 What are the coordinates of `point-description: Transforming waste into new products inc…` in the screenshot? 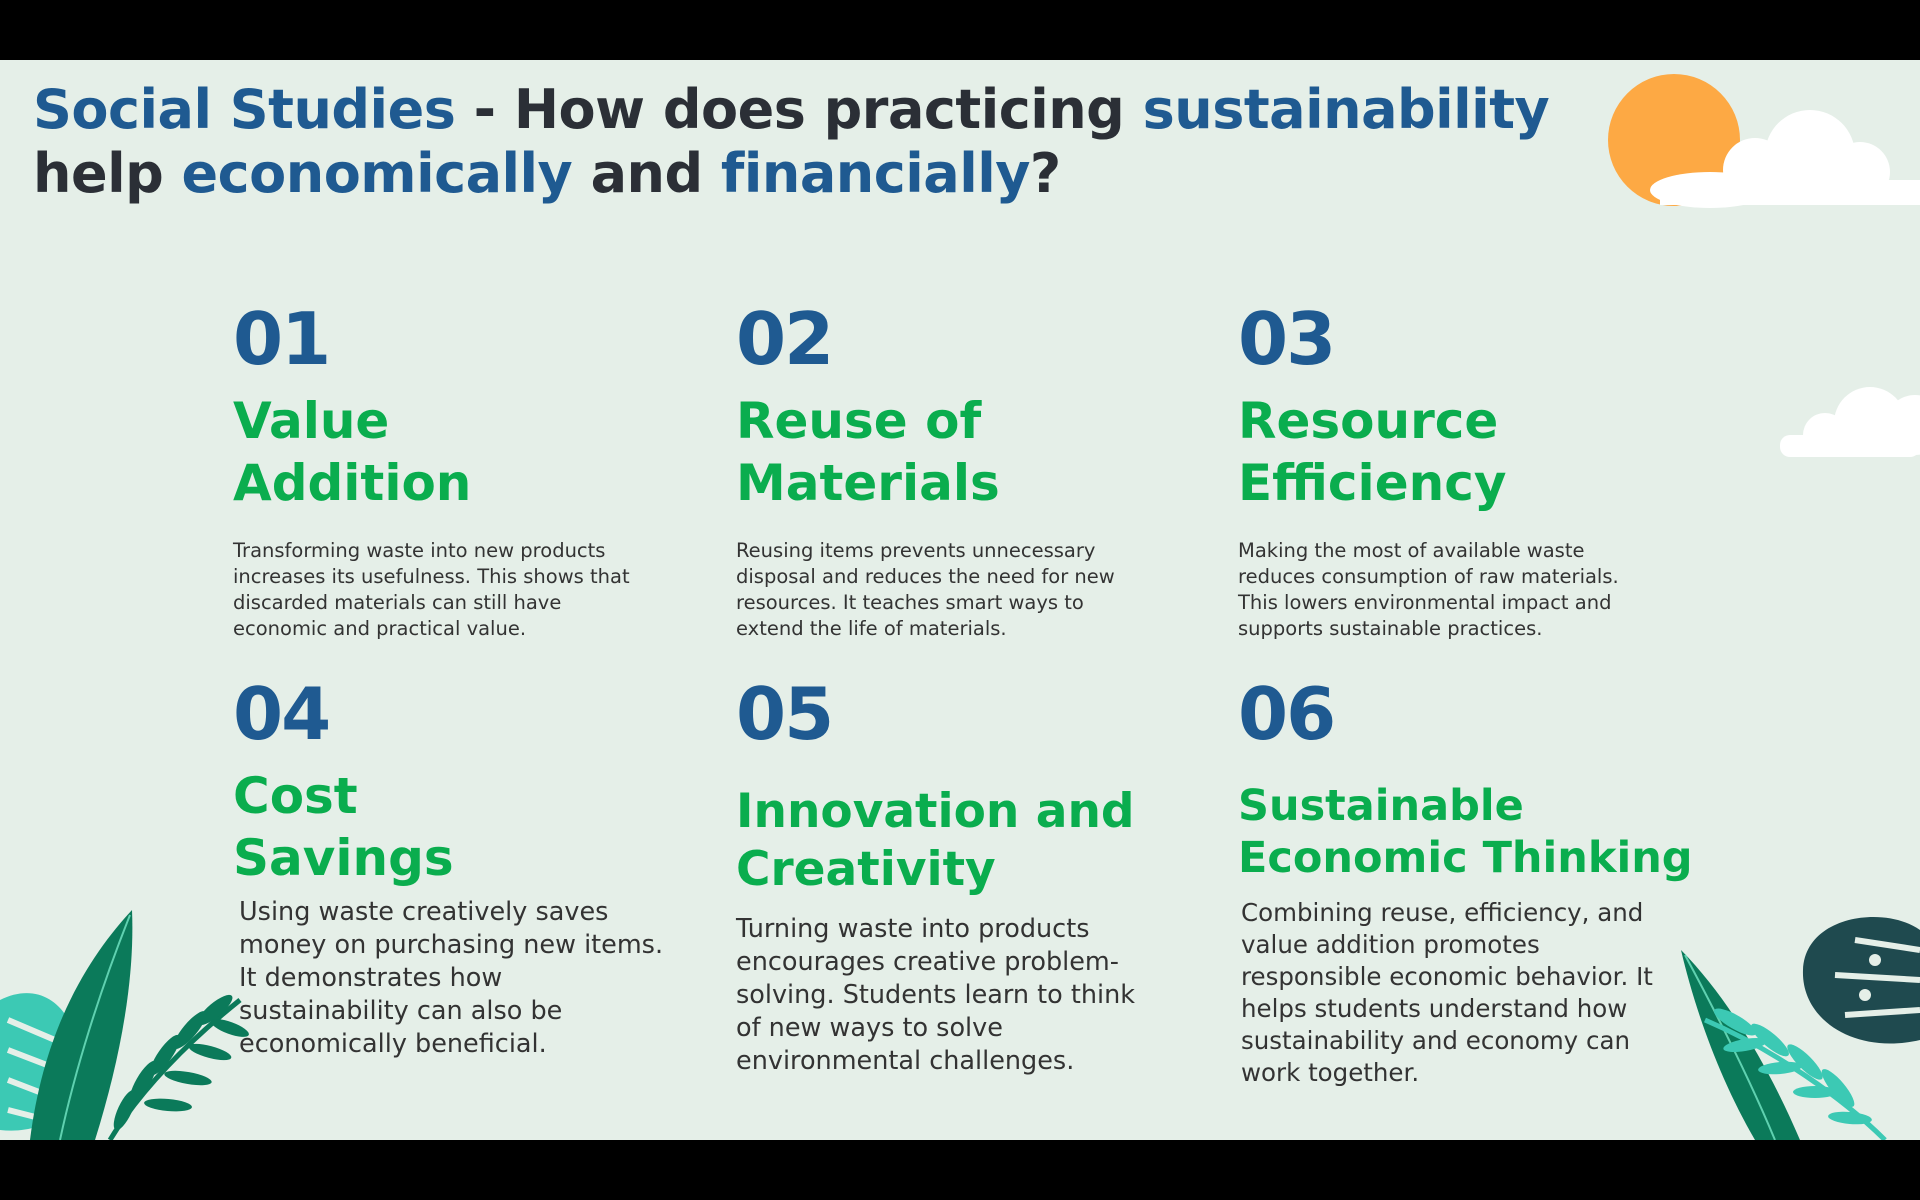 It's located at (438, 590).